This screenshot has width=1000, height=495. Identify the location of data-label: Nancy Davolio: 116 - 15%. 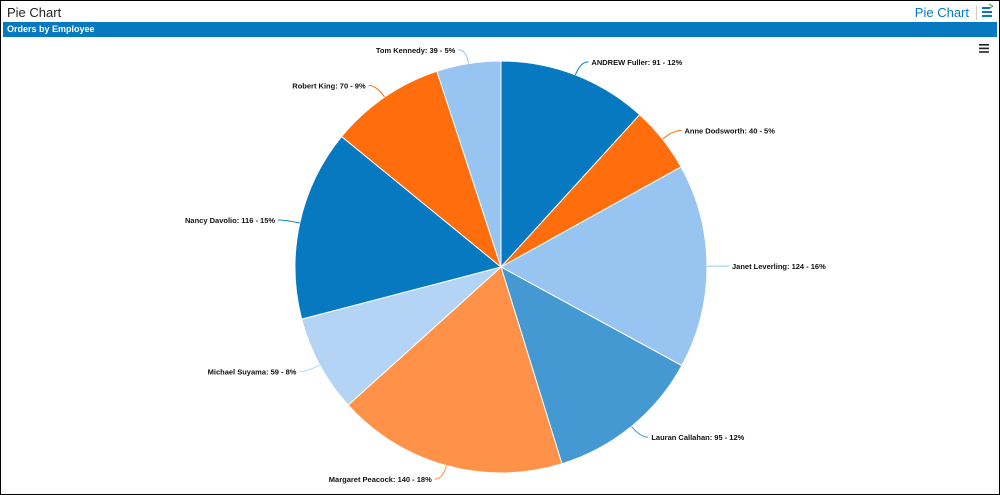
(230, 220).